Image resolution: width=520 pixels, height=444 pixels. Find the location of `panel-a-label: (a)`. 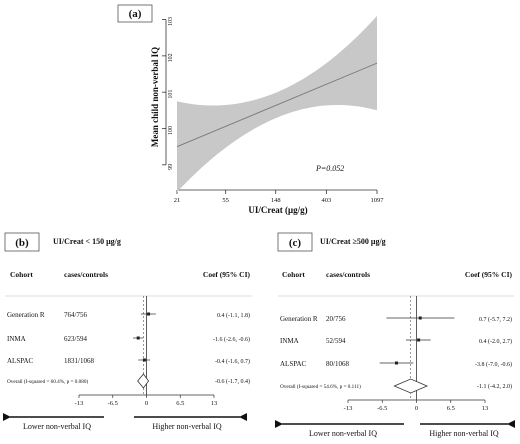

panel-a-label: (a) is located at coordinates (135, 14).